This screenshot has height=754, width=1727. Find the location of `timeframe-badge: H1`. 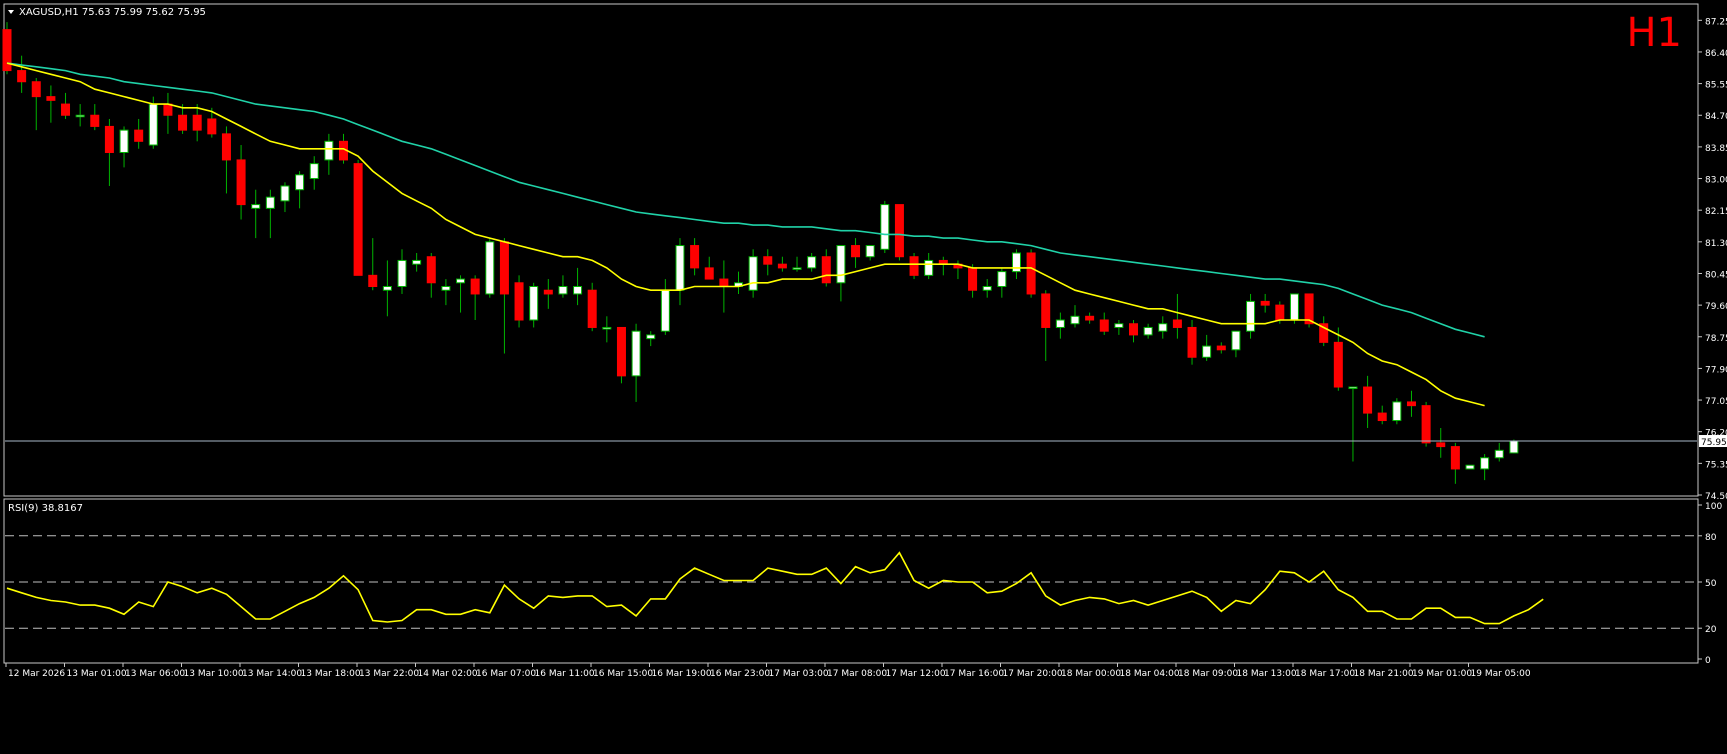

timeframe-badge: H1 is located at coordinates (1654, 33).